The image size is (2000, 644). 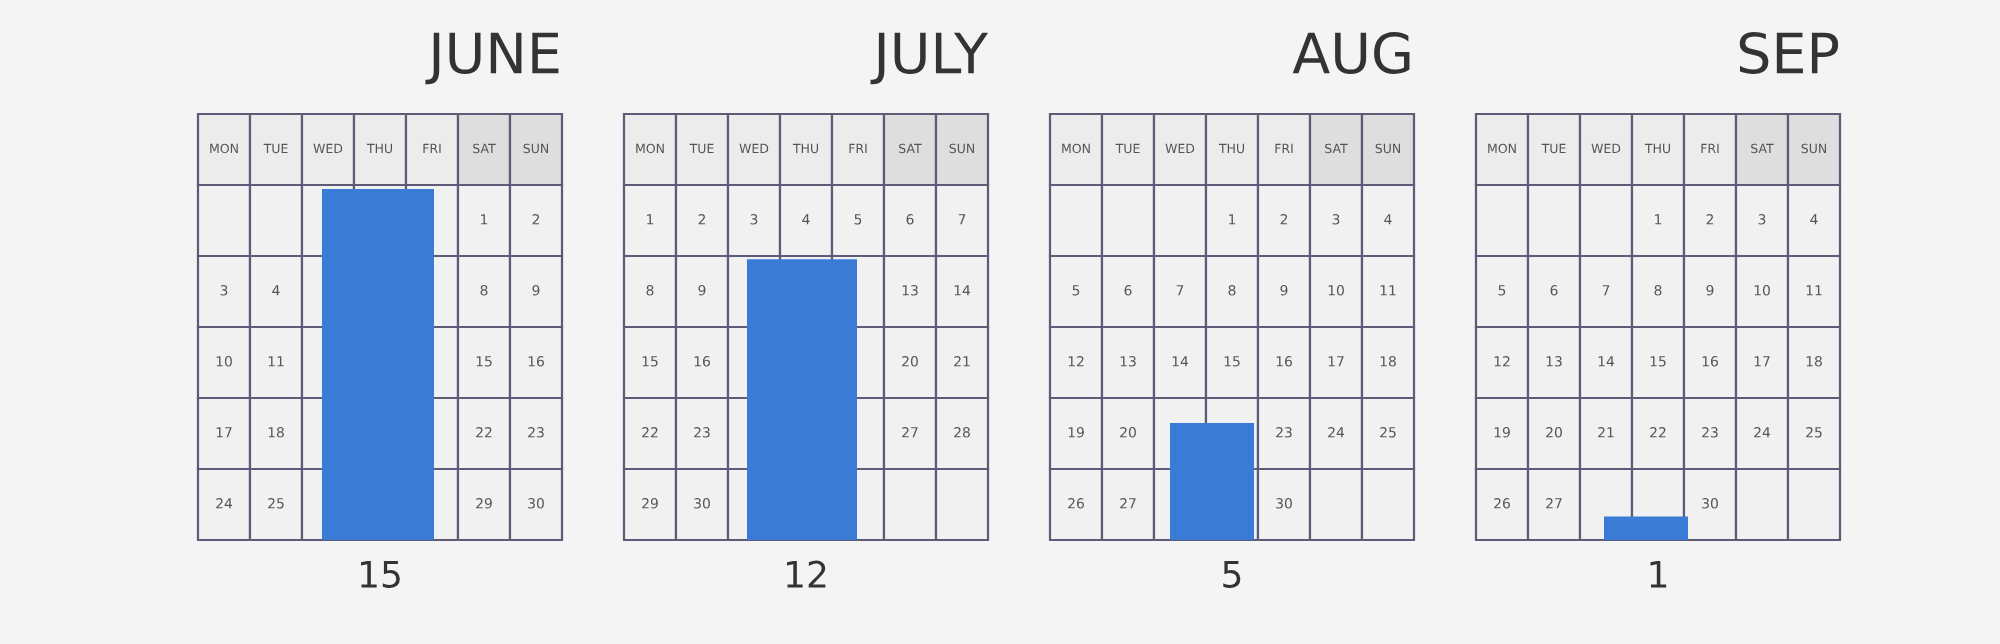 I want to click on data-label: 1, so click(x=1658, y=574).